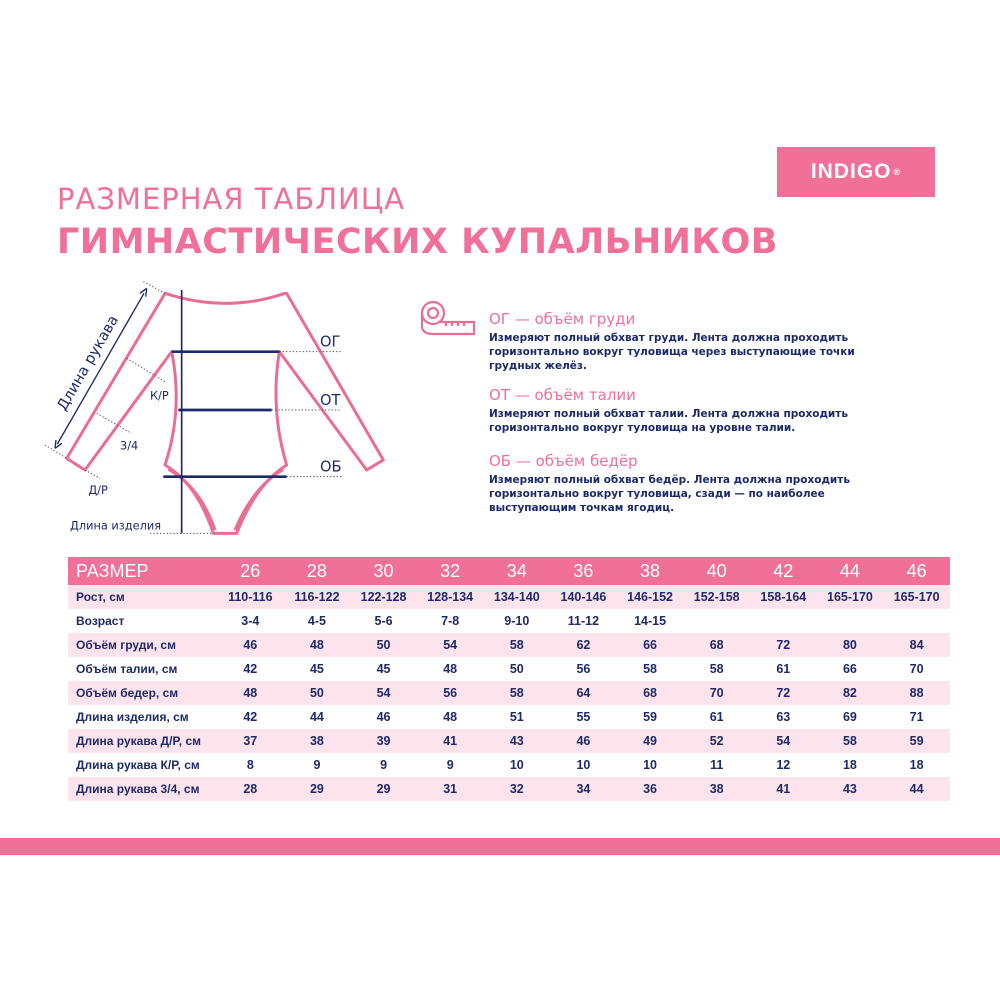 The height and width of the screenshot is (1001, 1000). What do you see at coordinates (100, 621) in the screenshot?
I see `row-label: Возраст` at bounding box center [100, 621].